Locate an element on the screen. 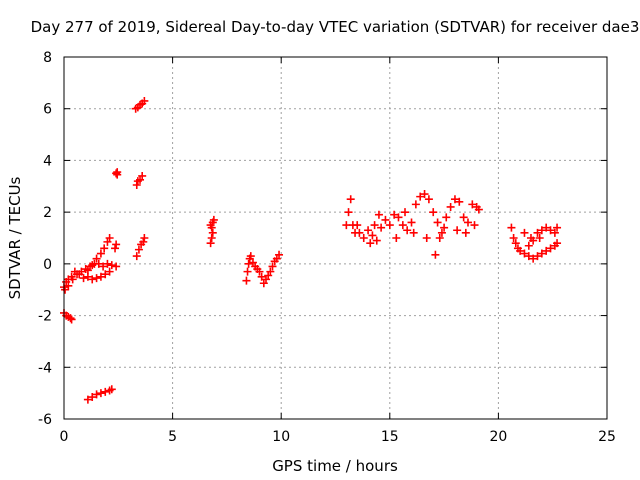 This screenshot has width=640, height=480. y-tick-label: 2 is located at coordinates (47, 213).